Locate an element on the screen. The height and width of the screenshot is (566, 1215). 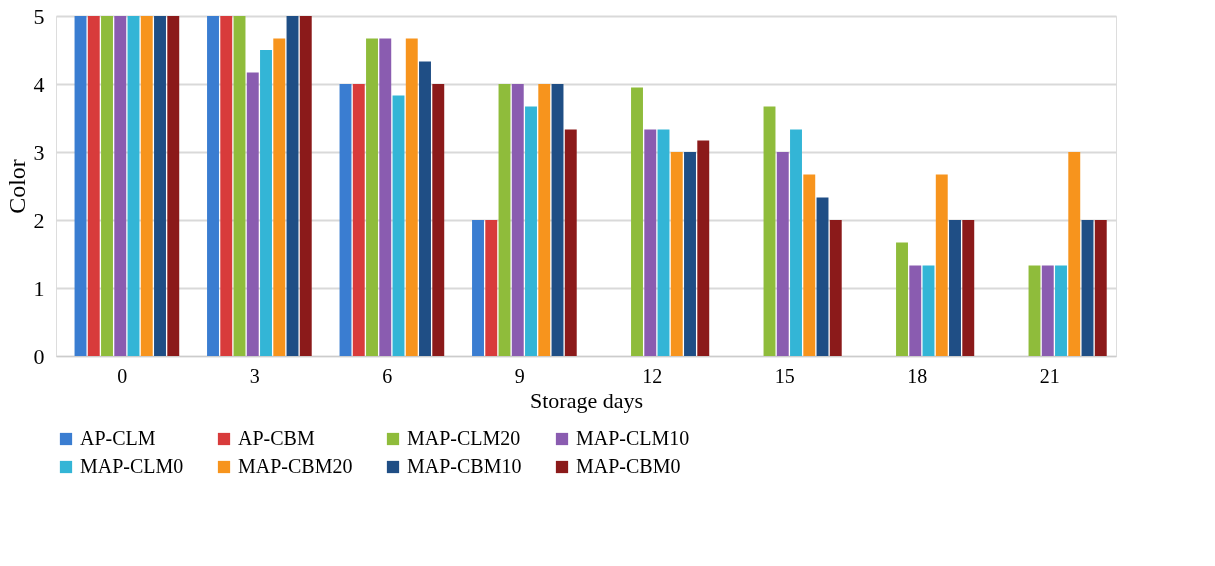
x-tick-label: 21 is located at coordinates (1049, 375).